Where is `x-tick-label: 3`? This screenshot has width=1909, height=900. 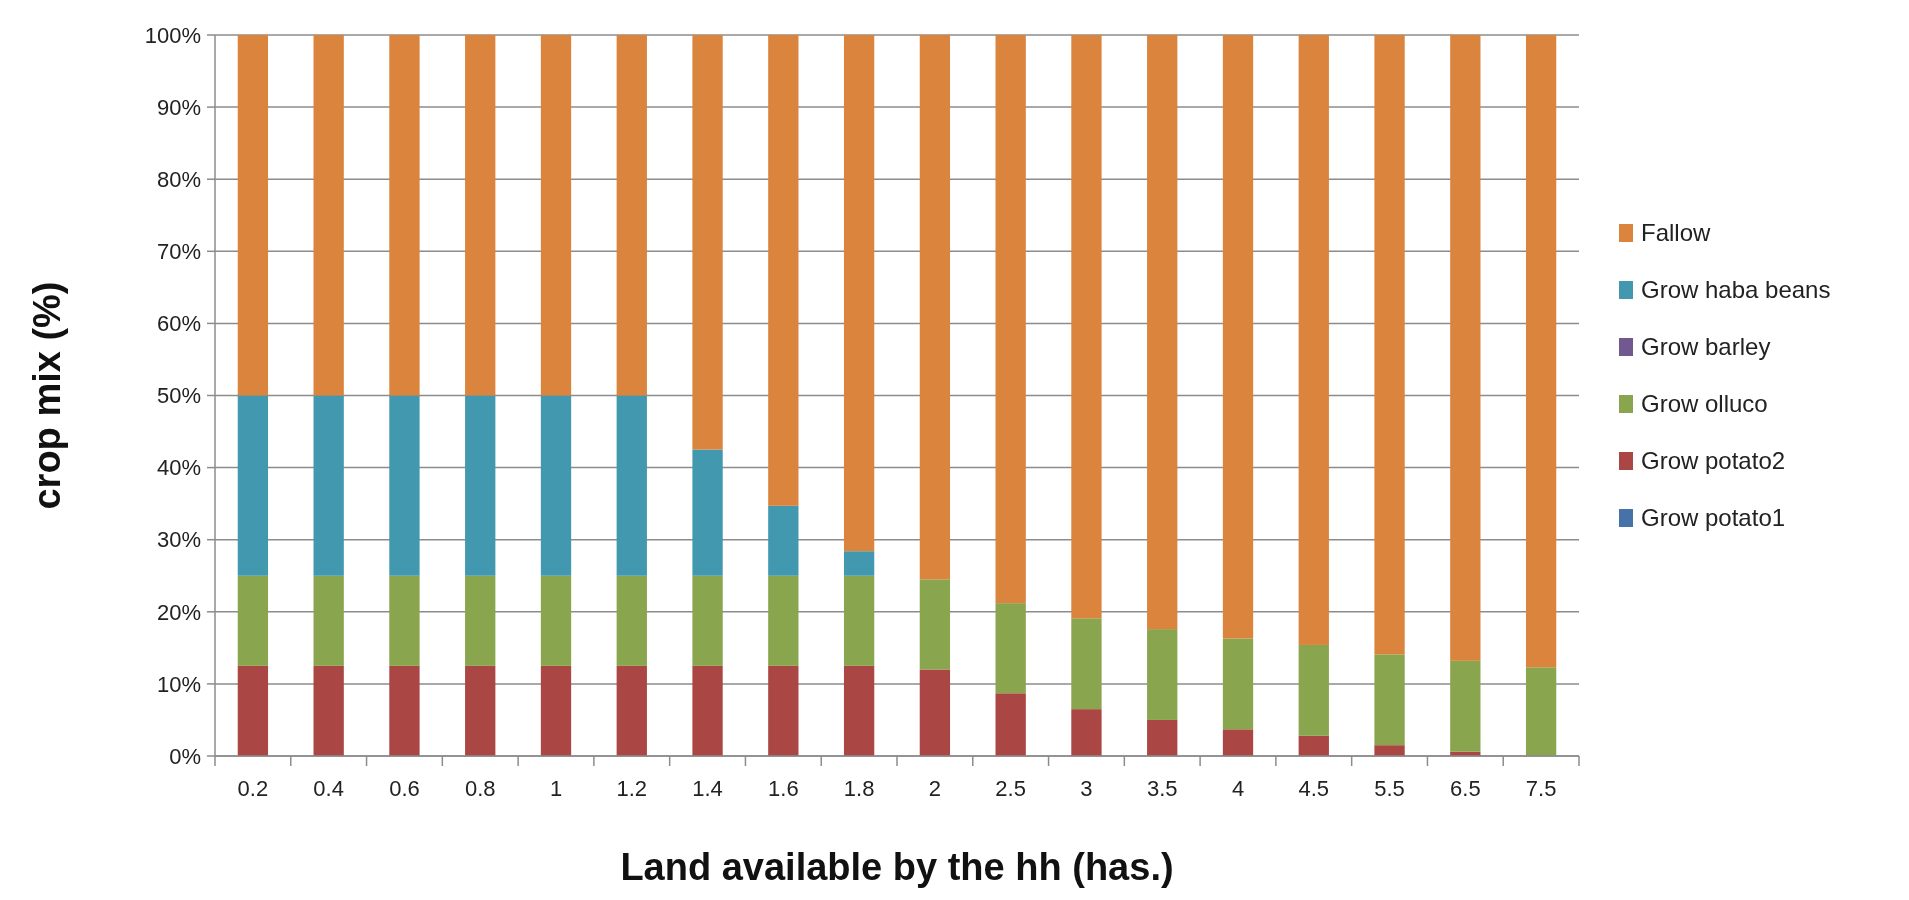
x-tick-label: 3 is located at coordinates (1086, 788).